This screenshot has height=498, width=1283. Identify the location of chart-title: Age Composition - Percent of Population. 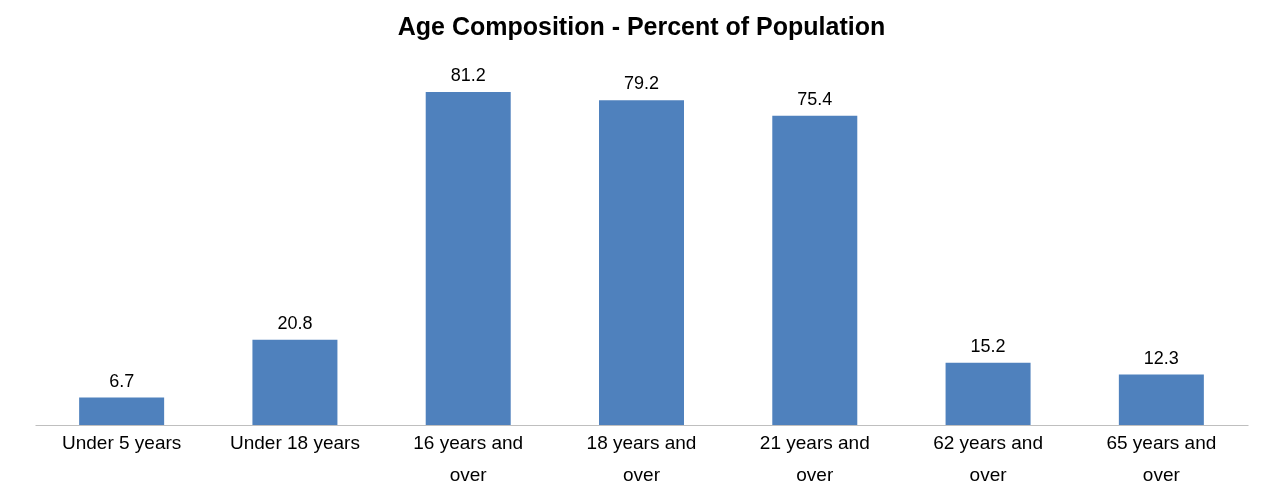
(641, 26).